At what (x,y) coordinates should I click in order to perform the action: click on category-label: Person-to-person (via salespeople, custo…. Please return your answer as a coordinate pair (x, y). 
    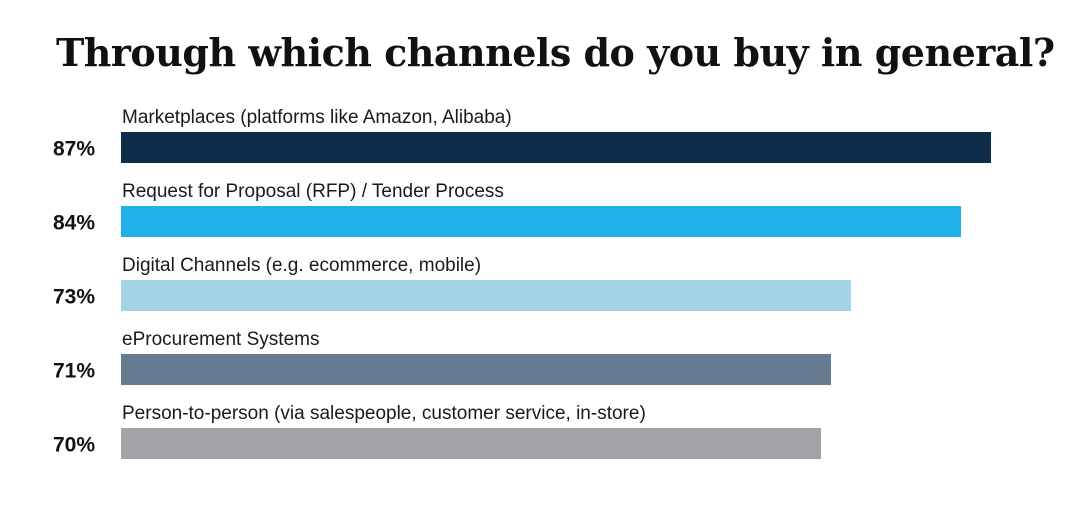
    Looking at the image, I should click on (384, 413).